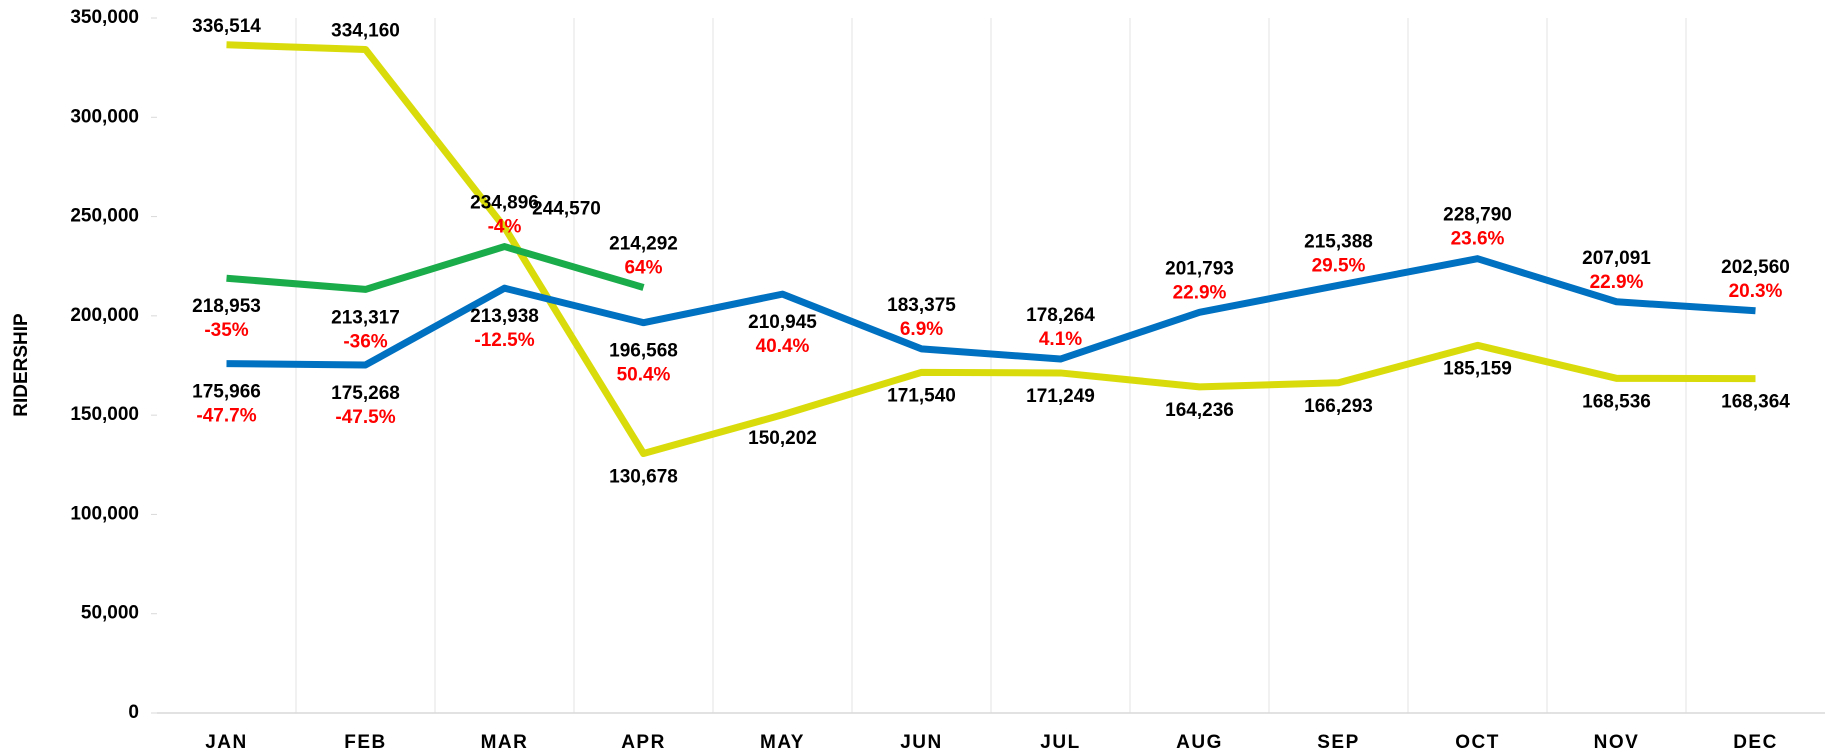 The width and height of the screenshot is (1829, 756). Describe the element at coordinates (1477, 368) in the screenshot. I see `value-label: 185,159` at that location.